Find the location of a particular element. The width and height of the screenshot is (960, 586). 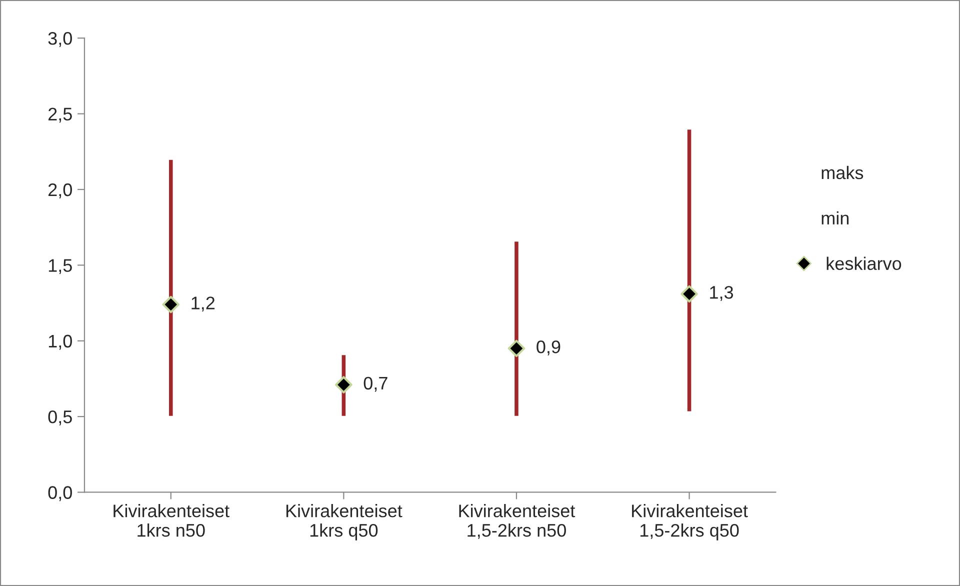

y-tick-label: 2,0 is located at coordinates (60, 190).